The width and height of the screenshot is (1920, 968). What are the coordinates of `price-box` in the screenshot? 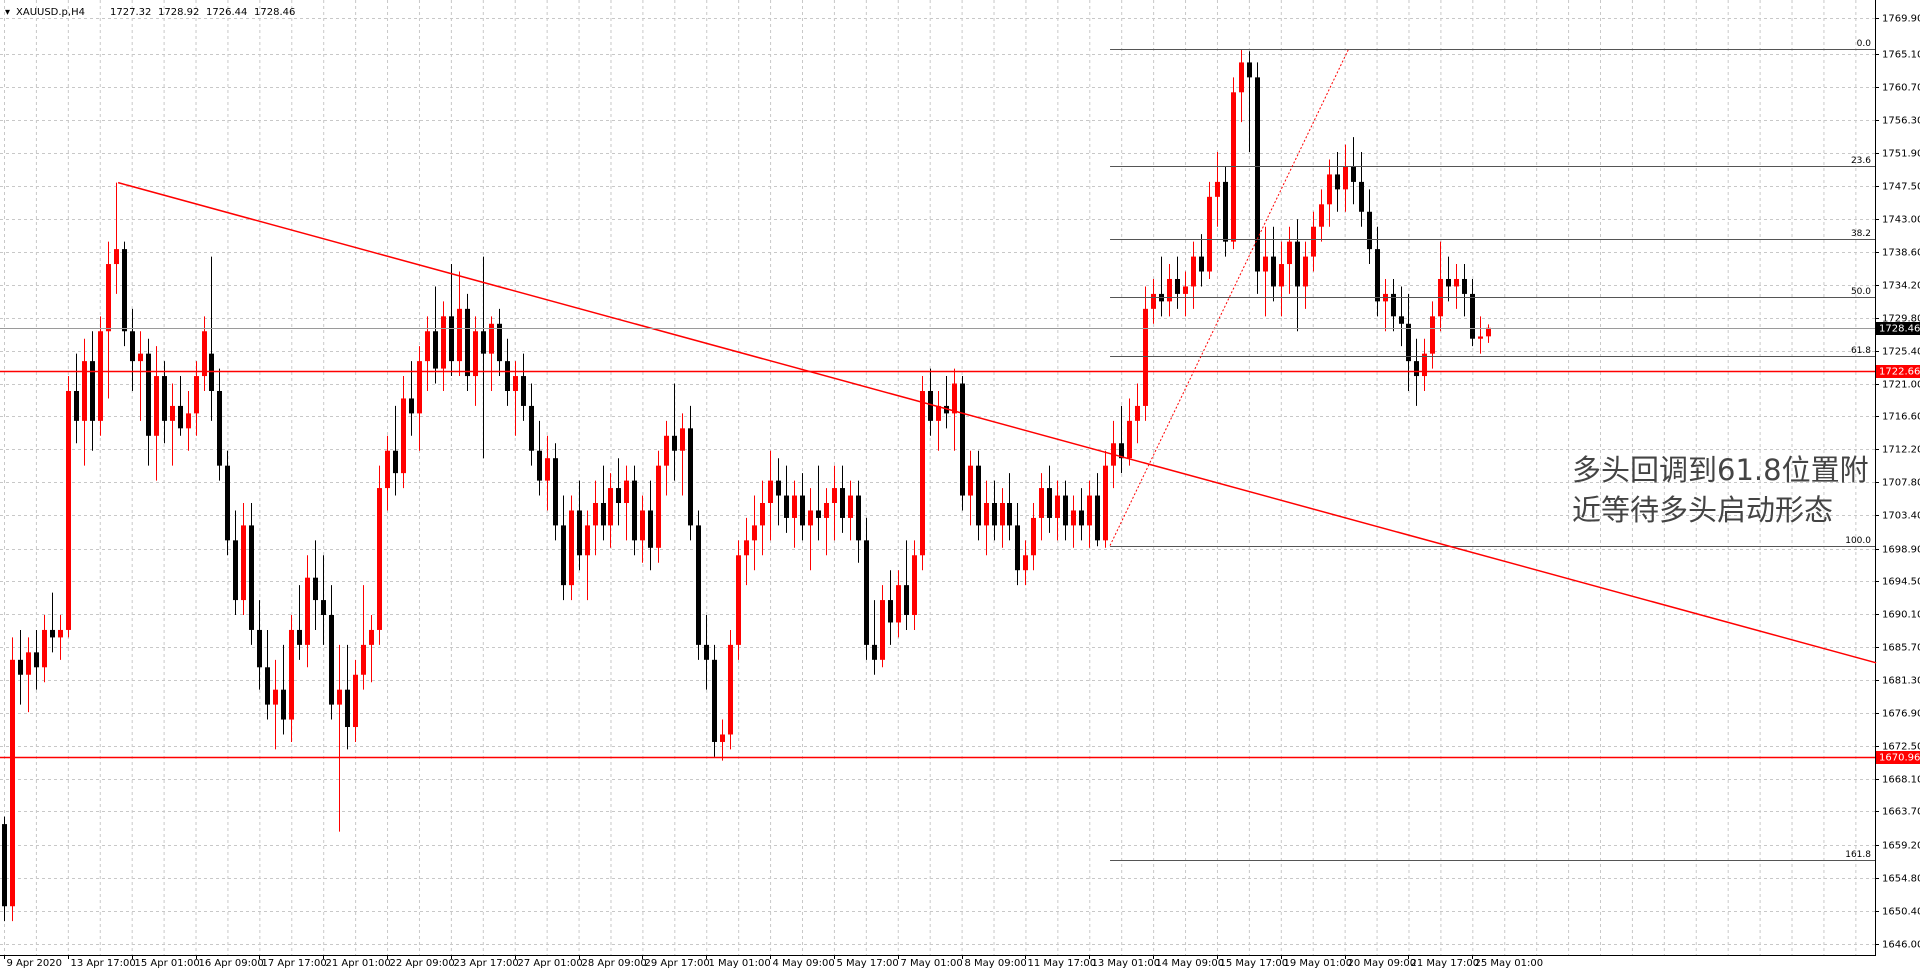 It's located at (1898, 328).